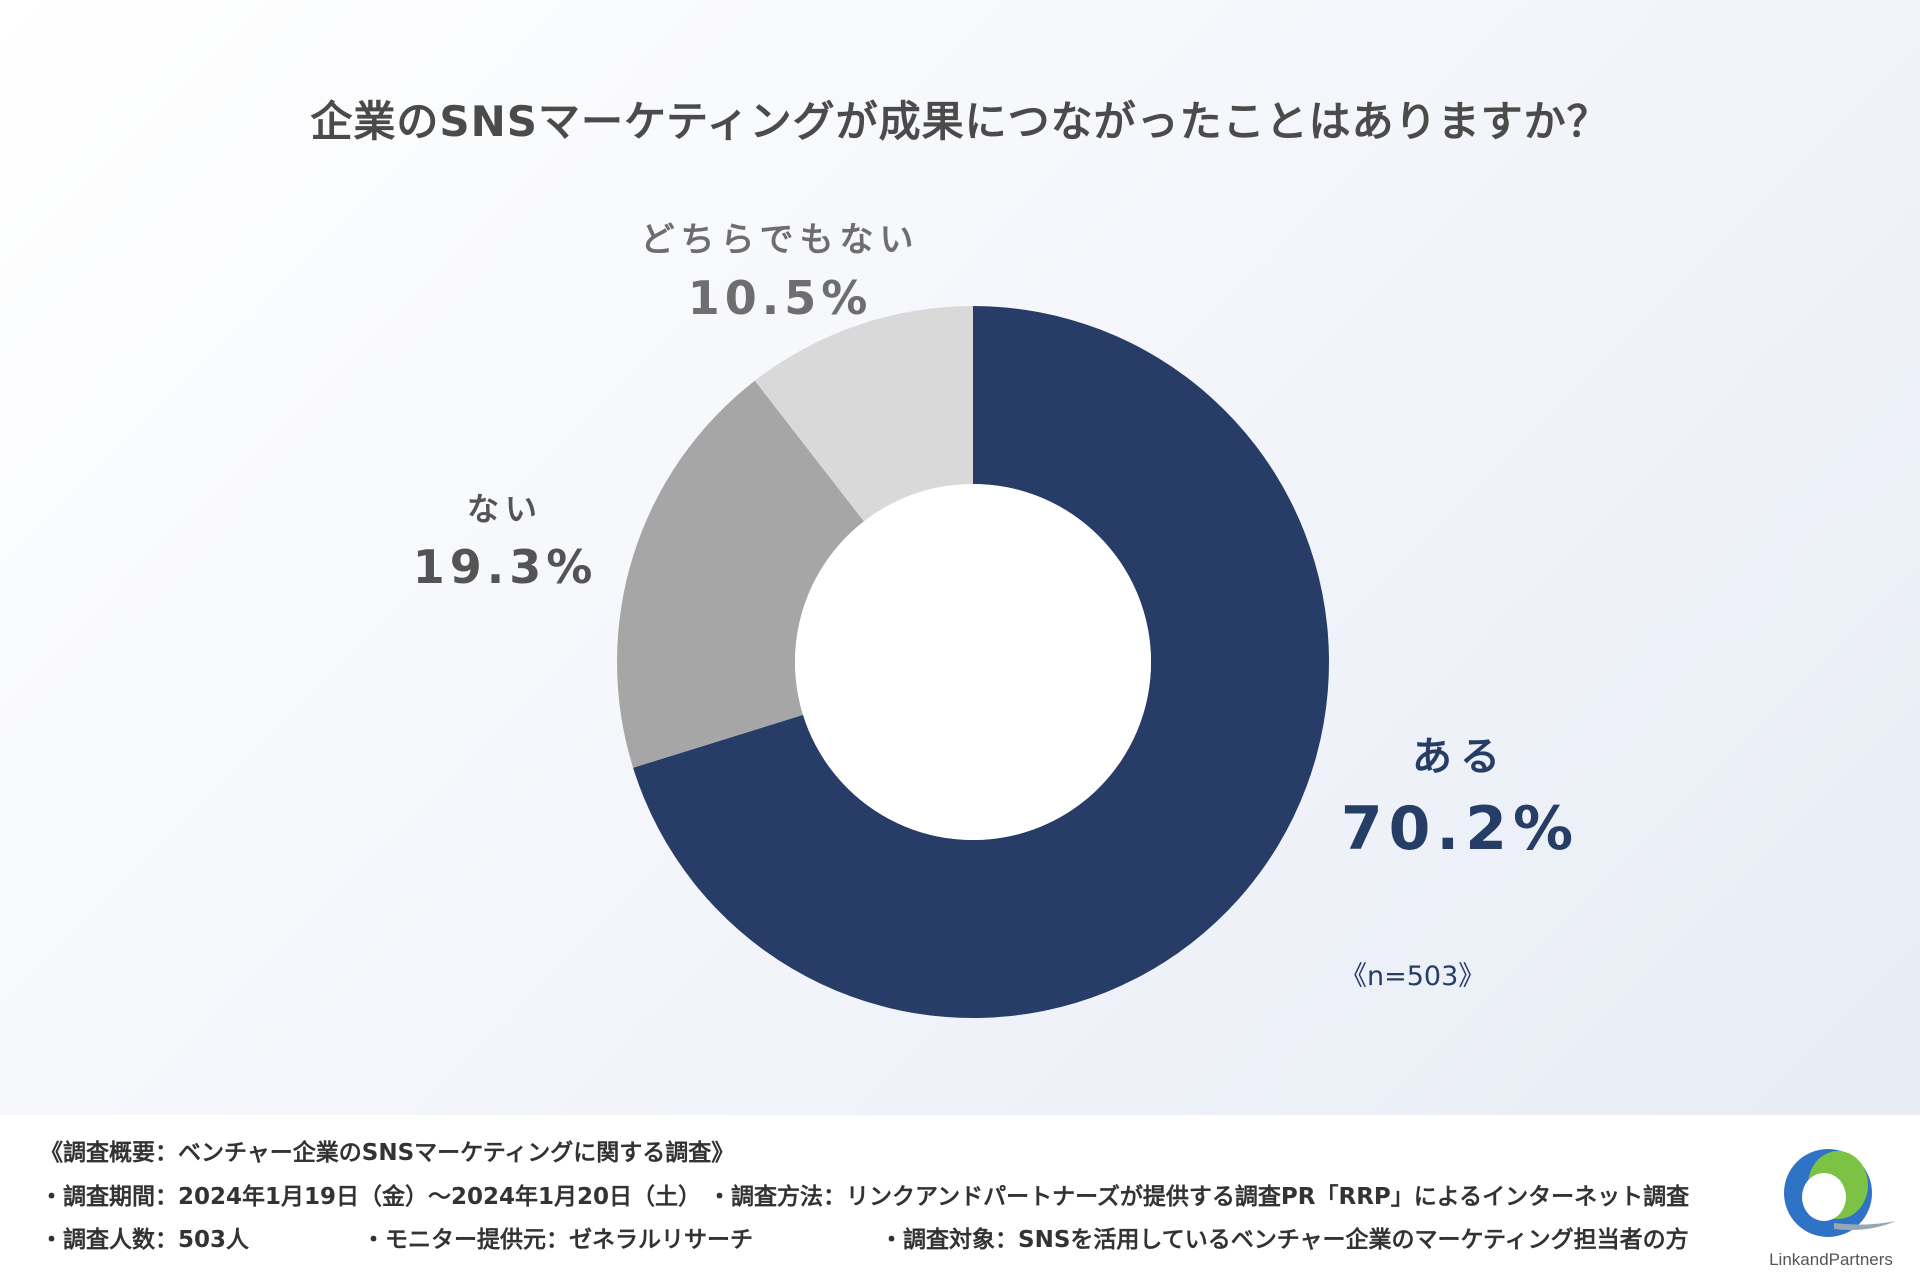 The image size is (1920, 1280). I want to click on survey-target: ・調査対象：SNSを活用しているベンチャー企業のマーケティング担当者の方, so click(1284, 1240).